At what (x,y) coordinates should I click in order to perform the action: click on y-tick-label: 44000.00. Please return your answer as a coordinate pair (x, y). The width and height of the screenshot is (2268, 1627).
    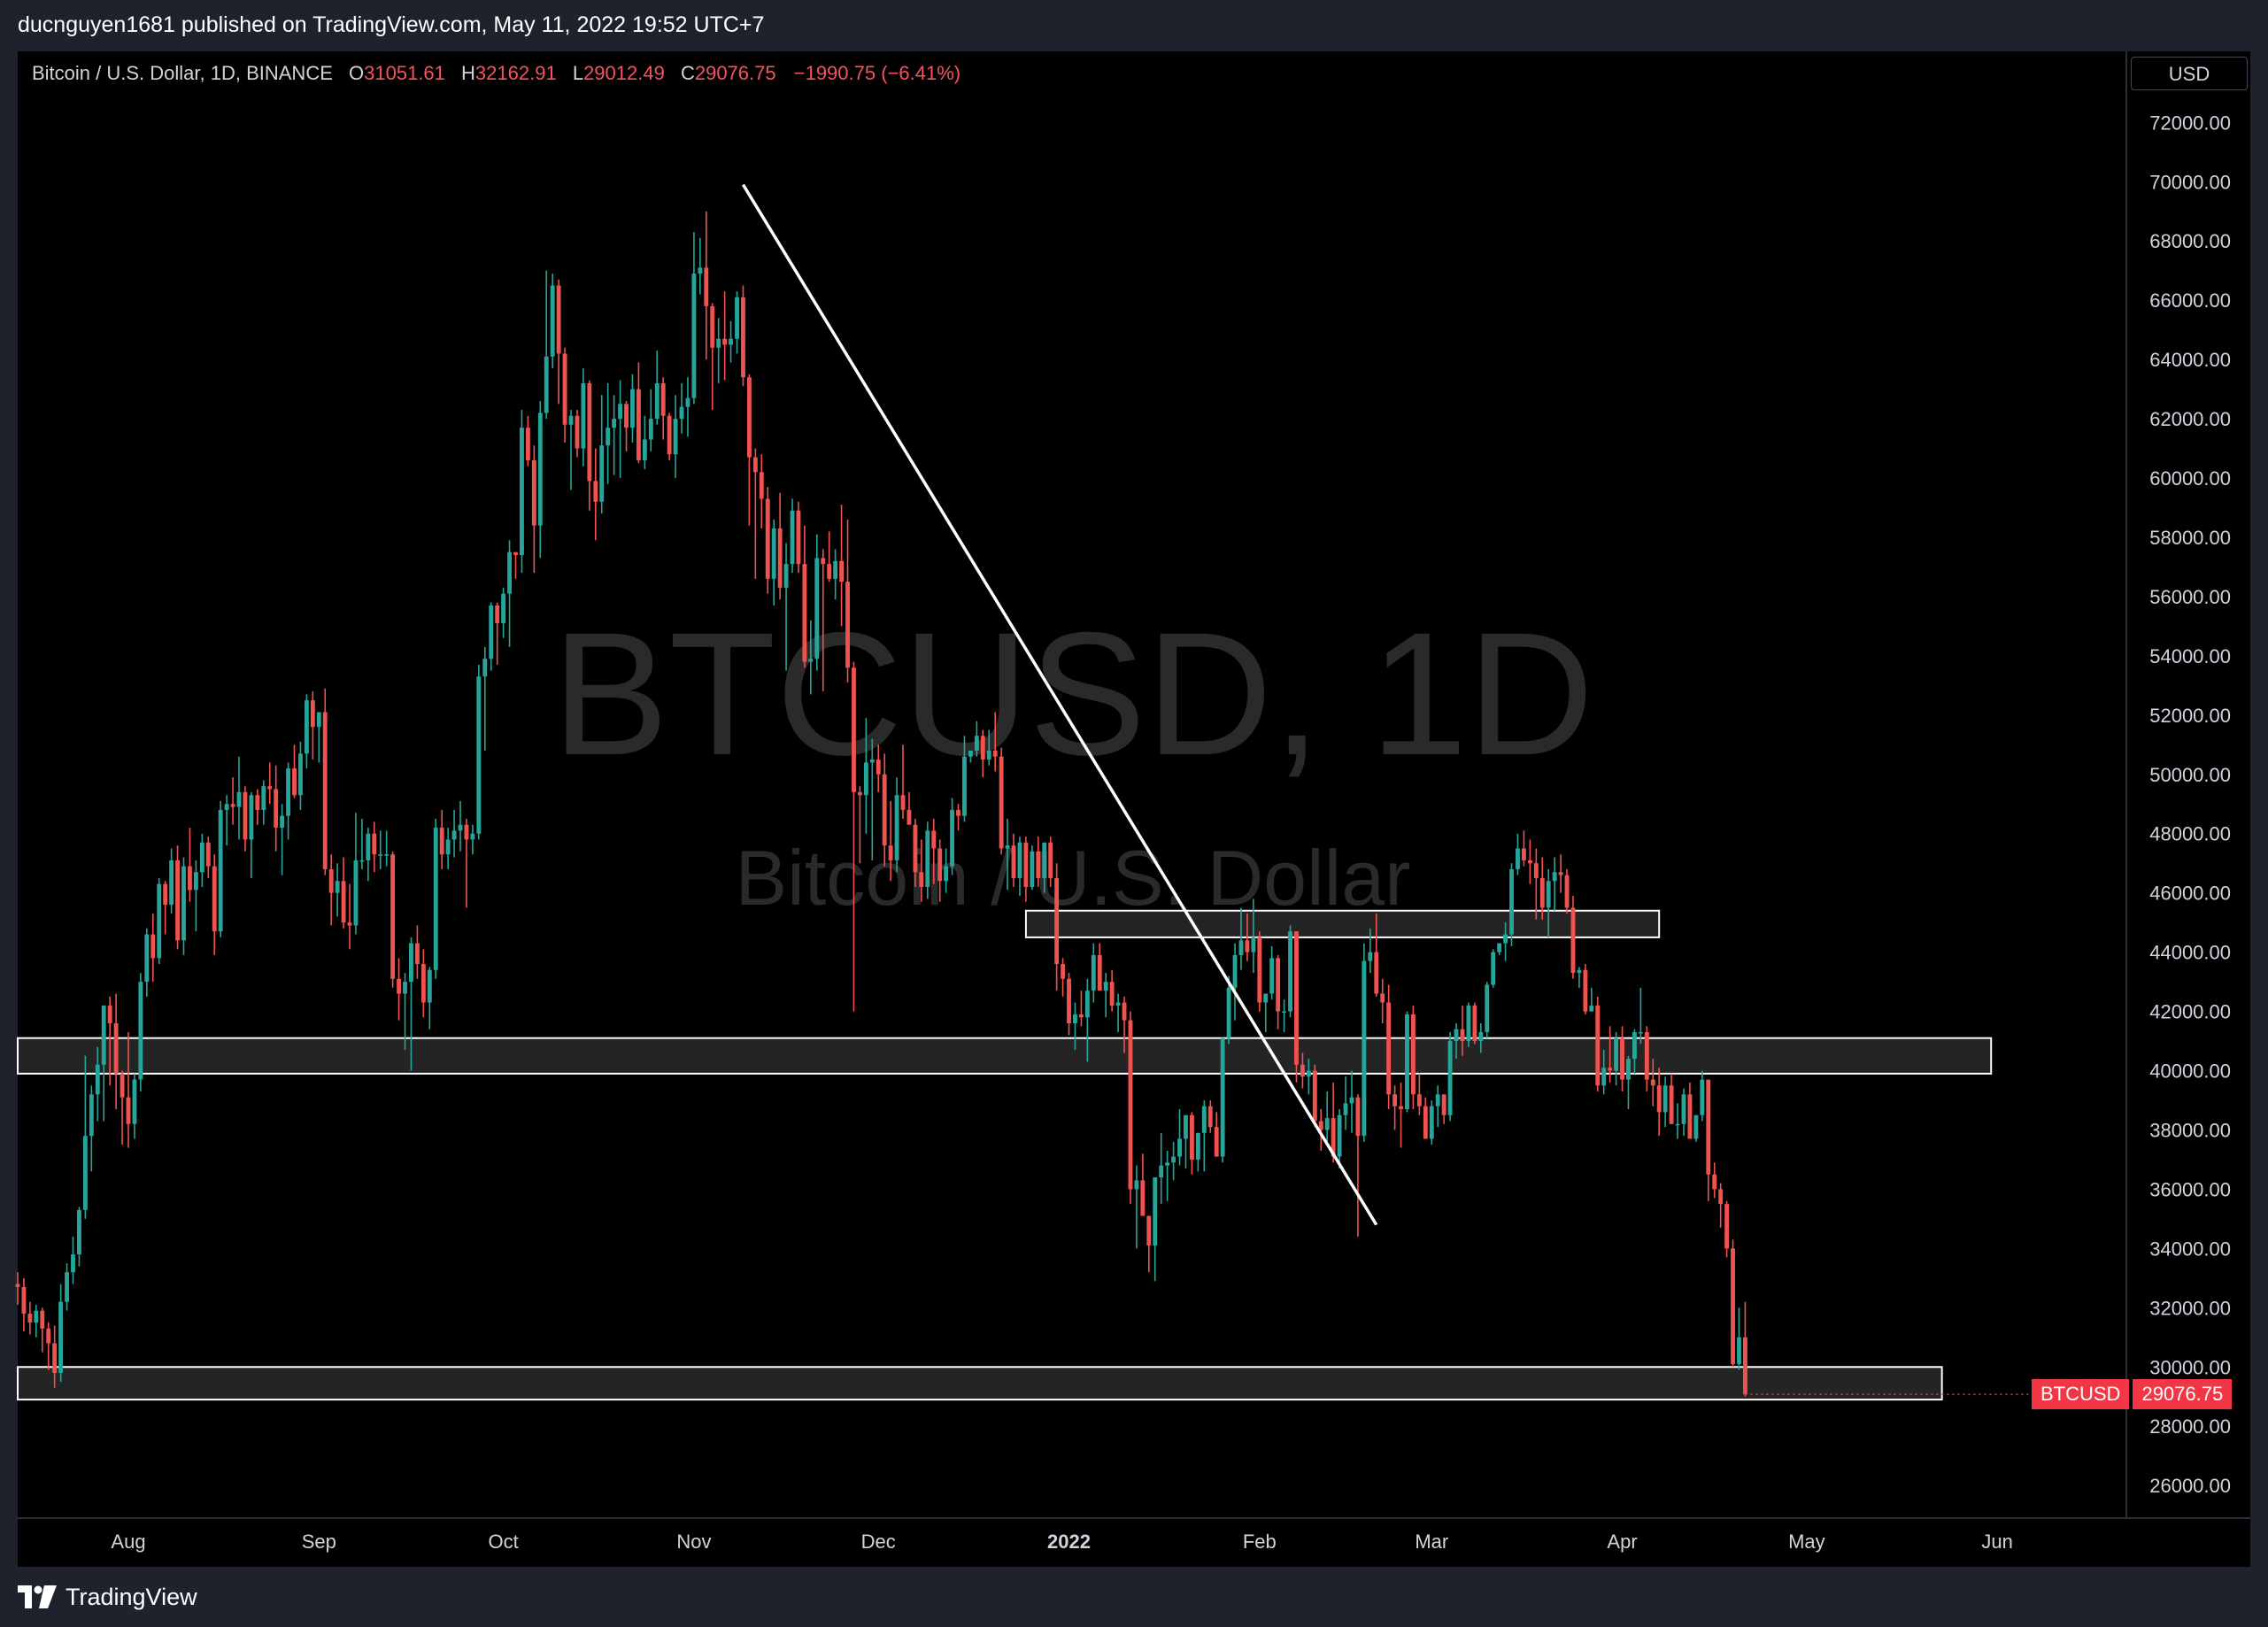
    Looking at the image, I should click on (2190, 953).